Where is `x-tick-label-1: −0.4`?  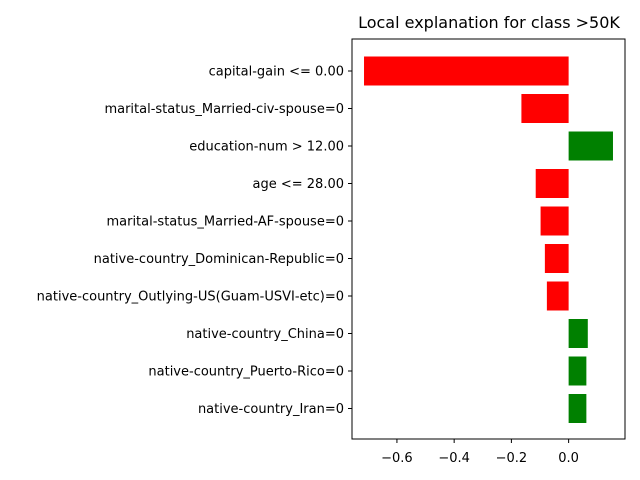
x-tick-label-1: −0.4 is located at coordinates (454, 458).